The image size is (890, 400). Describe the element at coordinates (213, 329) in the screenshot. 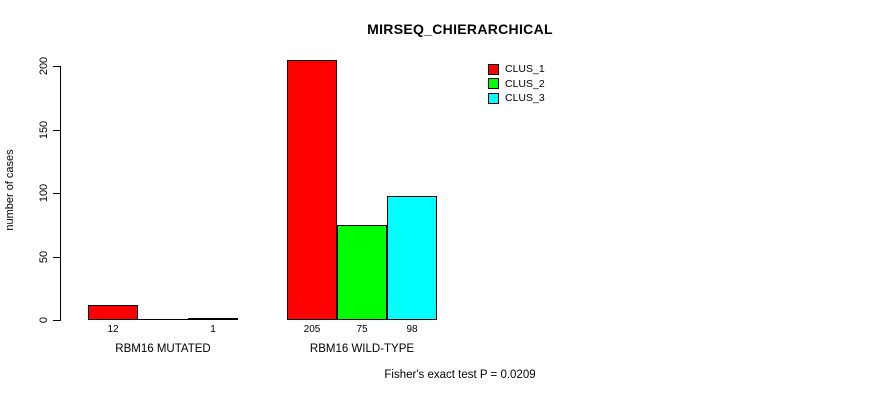

I see `bar-value-label: 1` at that location.